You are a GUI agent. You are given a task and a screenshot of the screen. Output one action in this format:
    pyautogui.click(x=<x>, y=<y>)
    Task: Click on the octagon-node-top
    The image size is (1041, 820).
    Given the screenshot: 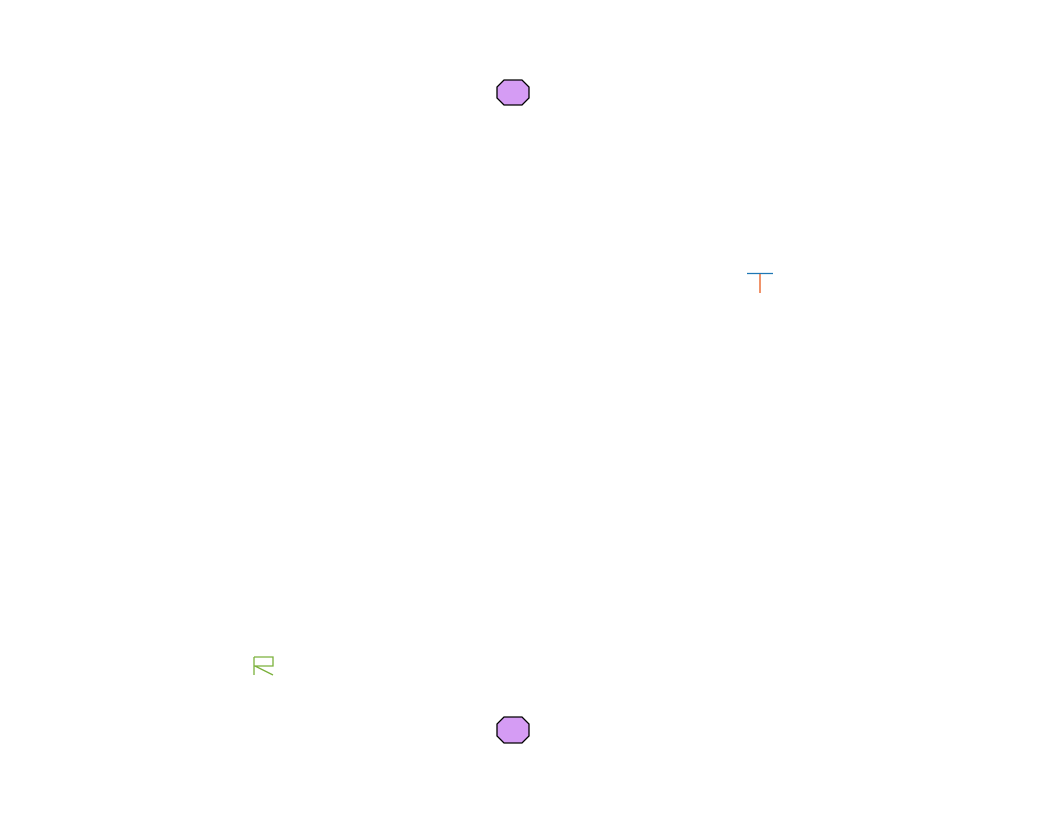 What is the action you would take?
    pyautogui.click(x=513, y=92)
    